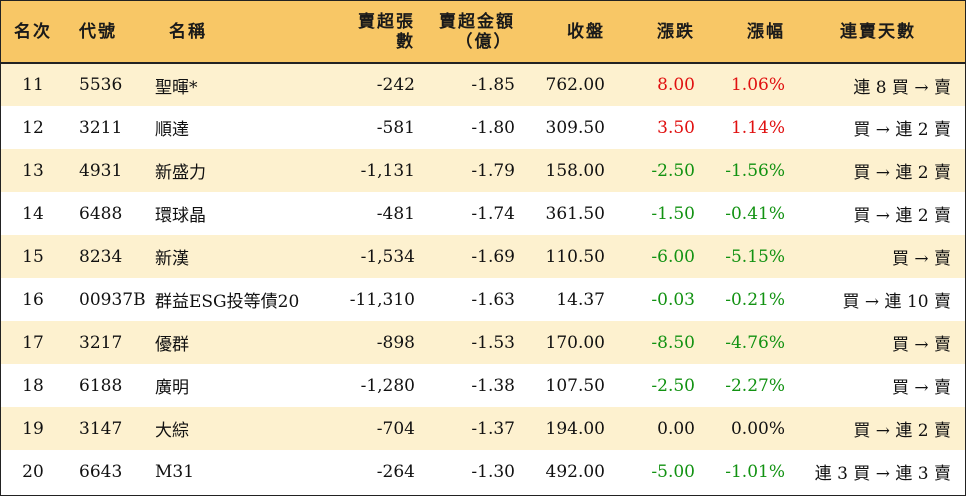 The width and height of the screenshot is (966, 496). Describe the element at coordinates (101, 170) in the screenshot. I see `cell-code: 4931` at that location.